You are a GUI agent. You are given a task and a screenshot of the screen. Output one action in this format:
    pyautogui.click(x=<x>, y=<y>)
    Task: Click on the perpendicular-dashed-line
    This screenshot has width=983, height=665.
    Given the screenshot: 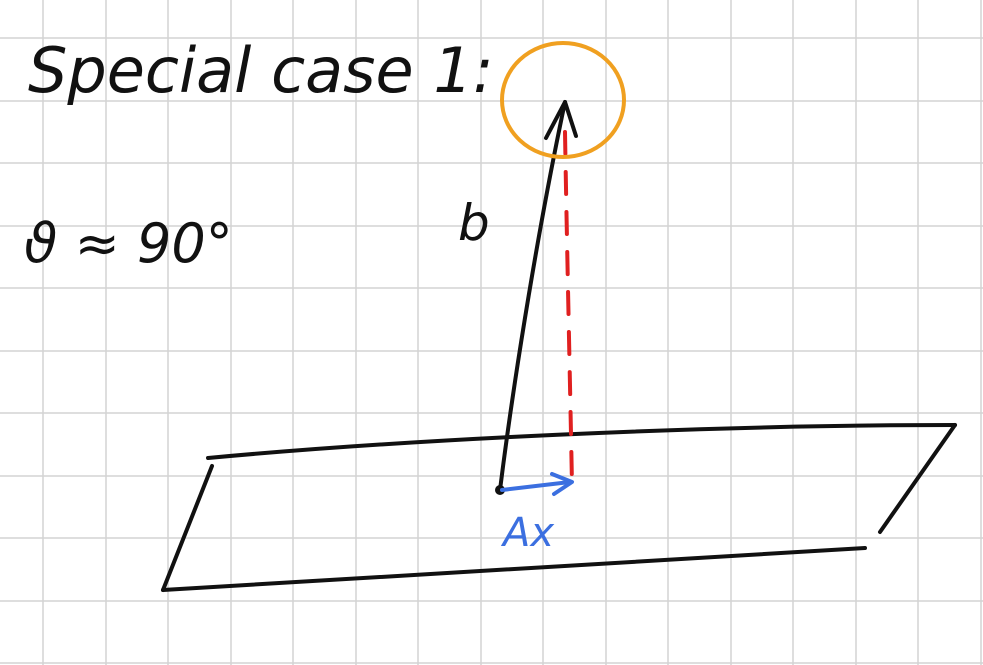 What is the action you would take?
    pyautogui.click(x=568, y=308)
    